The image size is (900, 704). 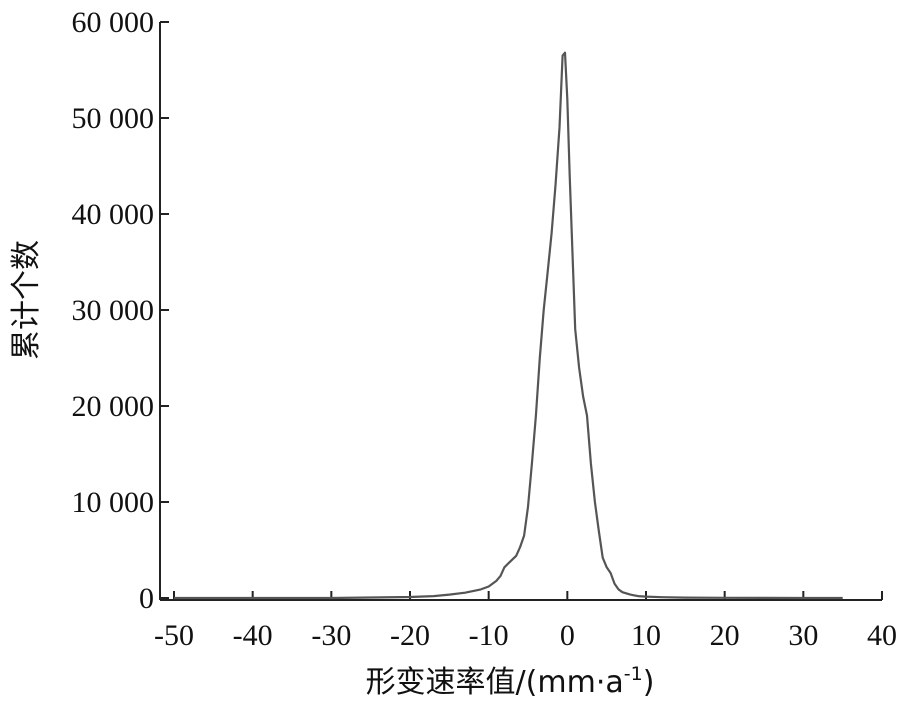 What do you see at coordinates (882, 635) in the screenshot?
I see `x-tick-label: 40` at bounding box center [882, 635].